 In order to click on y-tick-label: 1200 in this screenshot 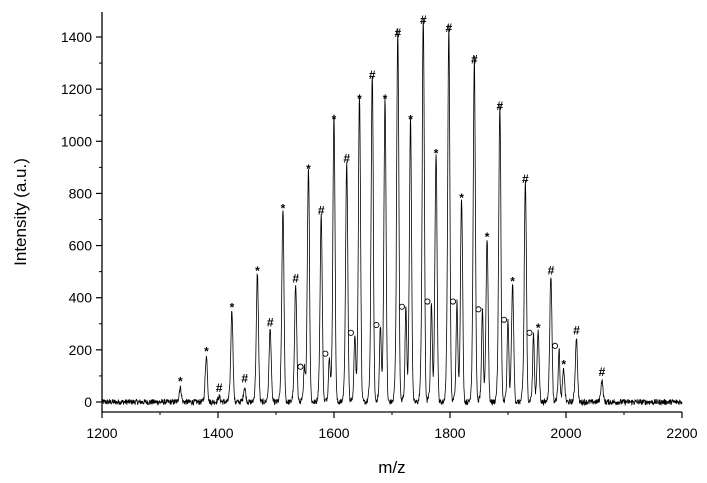, I will do `click(76, 89)`.